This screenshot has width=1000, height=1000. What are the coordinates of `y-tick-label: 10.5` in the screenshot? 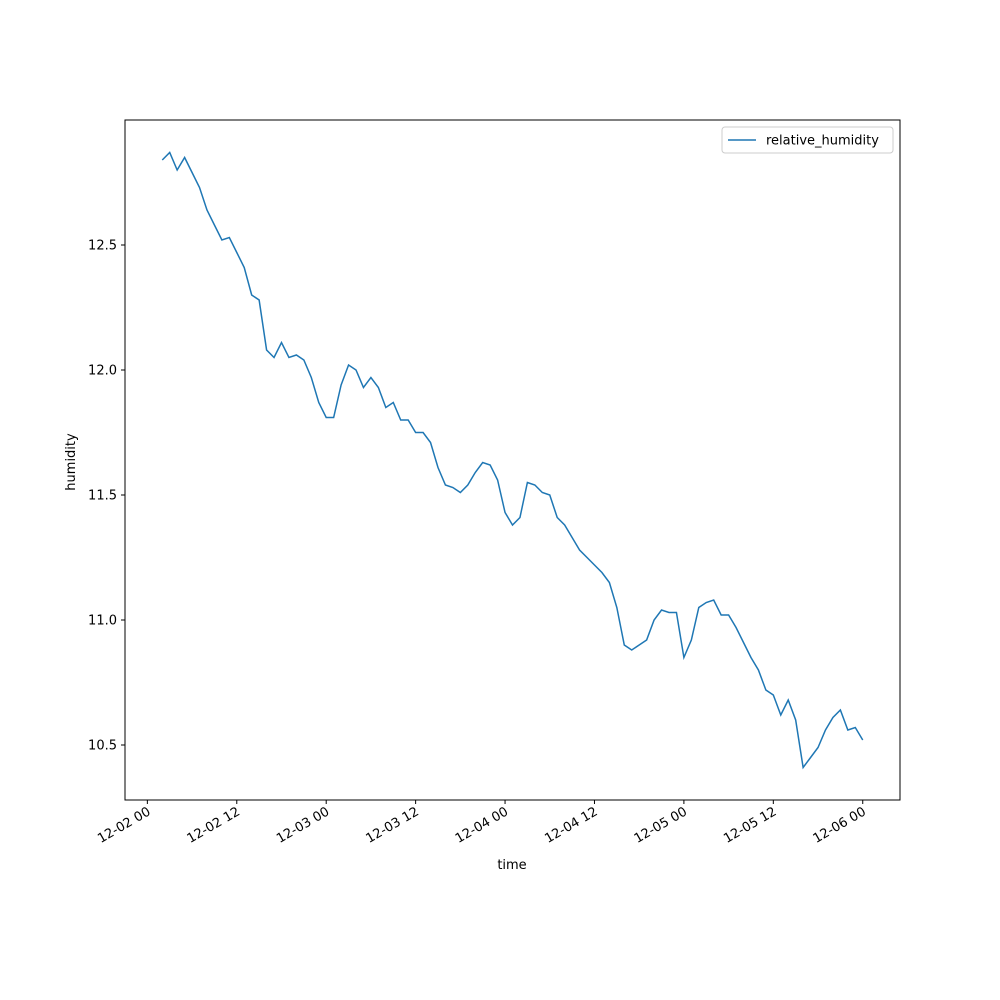 It's located at (102, 746).